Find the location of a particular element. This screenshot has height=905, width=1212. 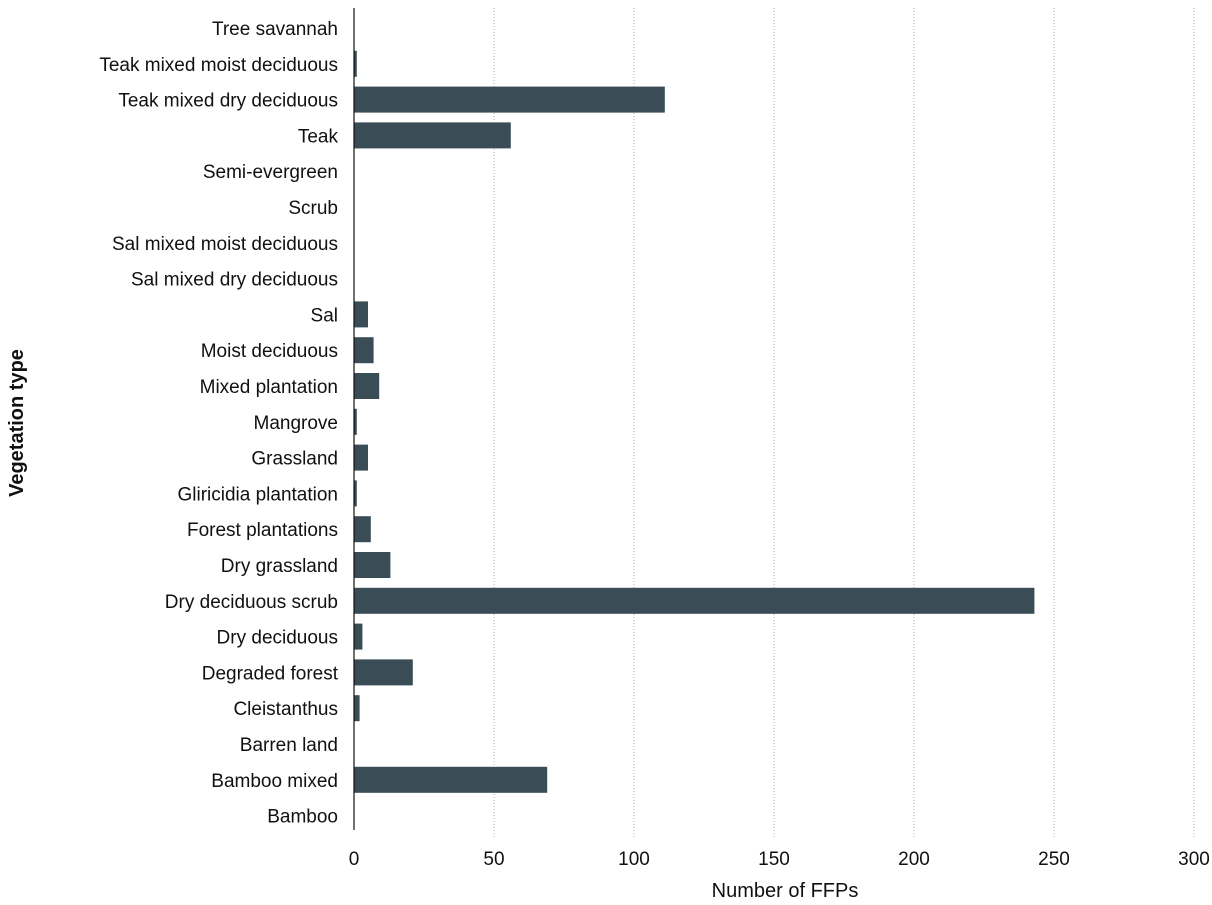

x-tick-label: 300 is located at coordinates (1194, 859).